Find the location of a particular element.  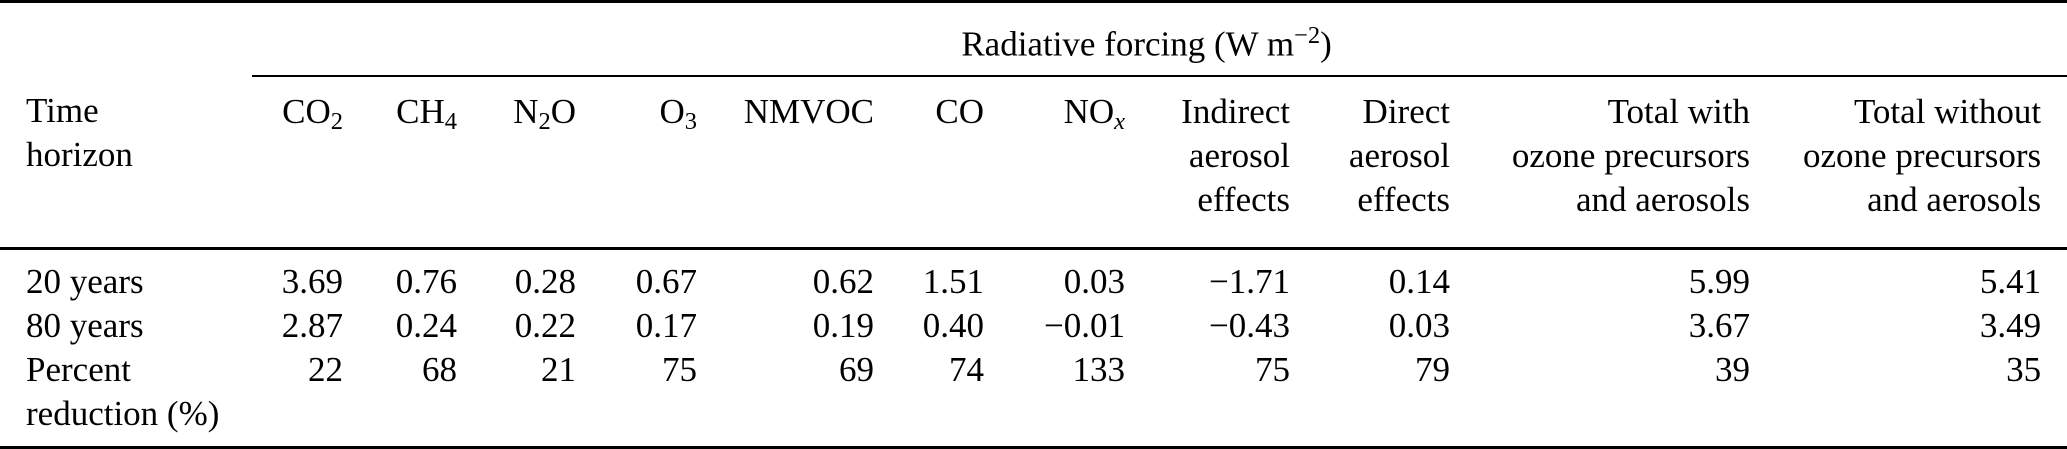

col-header-n2o: N2O is located at coordinates (516, 163).